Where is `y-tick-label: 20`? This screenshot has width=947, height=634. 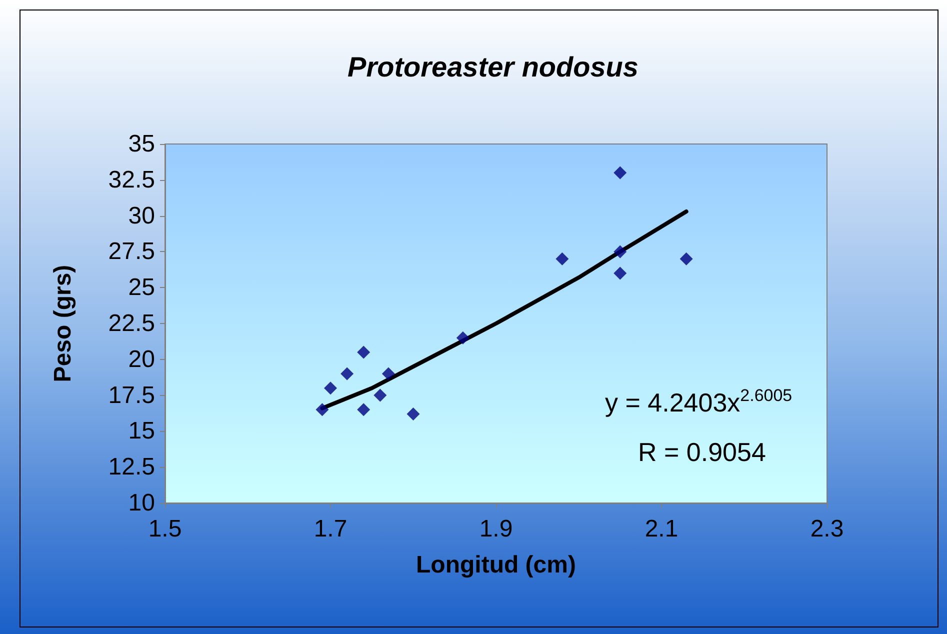 y-tick-label: 20 is located at coordinates (141, 359).